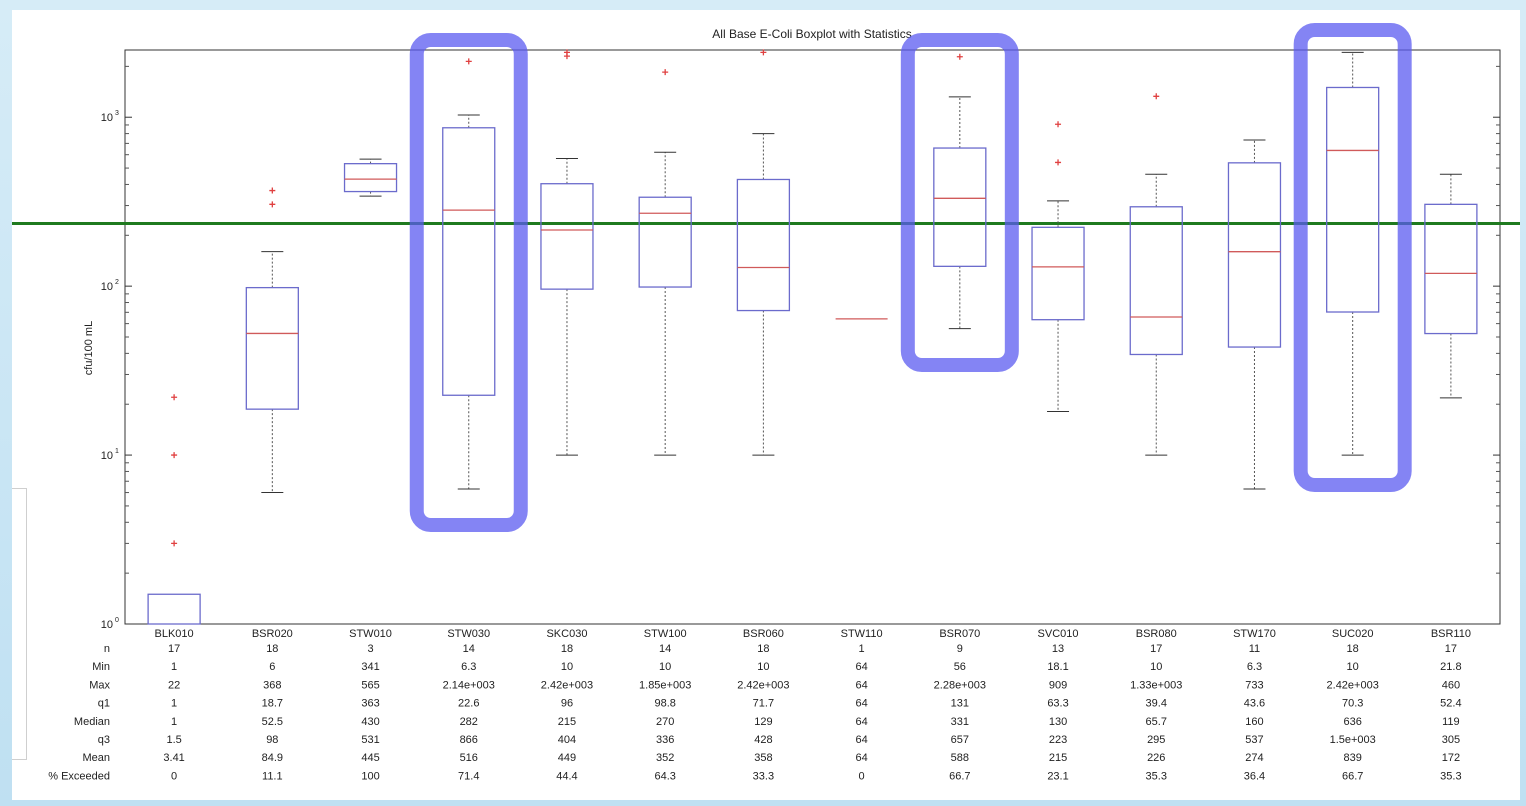 The image size is (1526, 806). Describe the element at coordinates (1450, 776) in the screenshot. I see `stats-cell: 35.3` at that location.